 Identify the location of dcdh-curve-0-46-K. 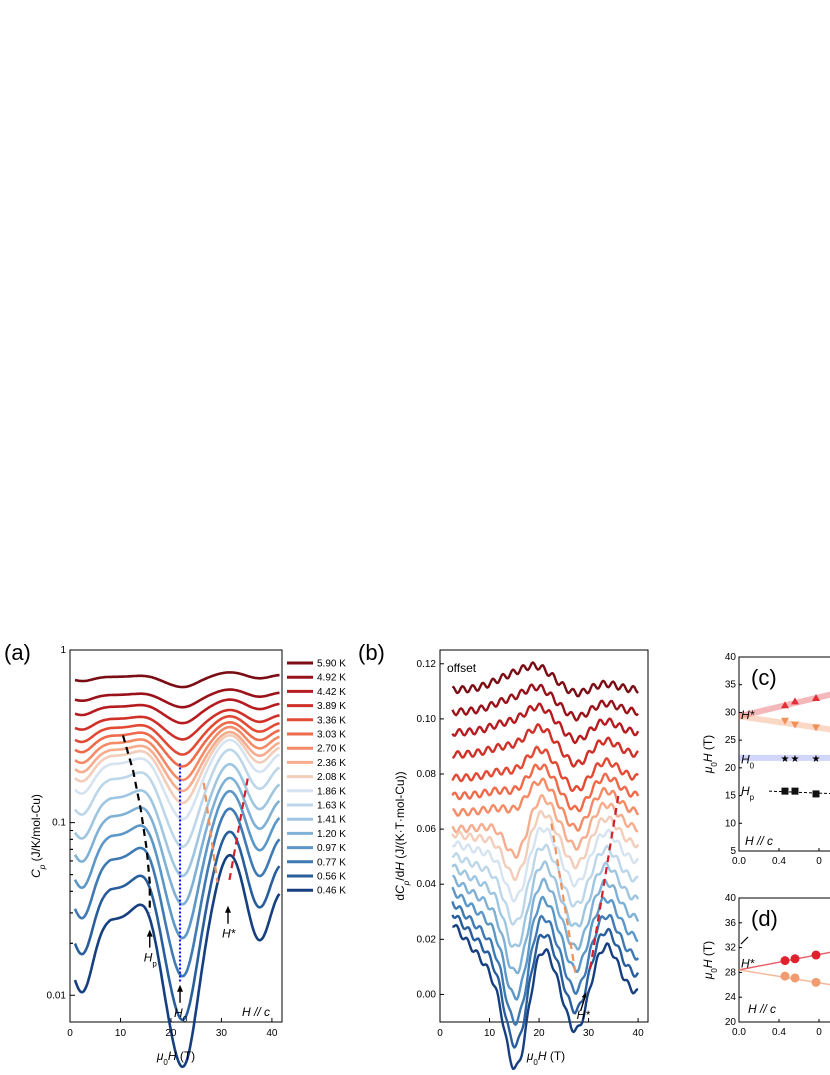
(545, 996).